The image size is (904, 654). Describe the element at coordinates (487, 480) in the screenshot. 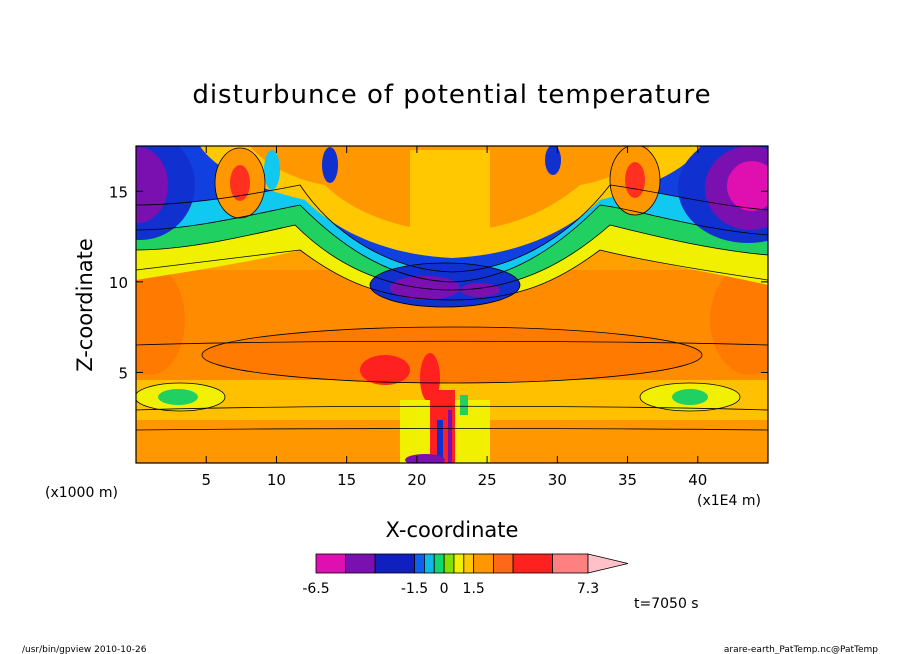

I see `x-tick-label: 25` at that location.